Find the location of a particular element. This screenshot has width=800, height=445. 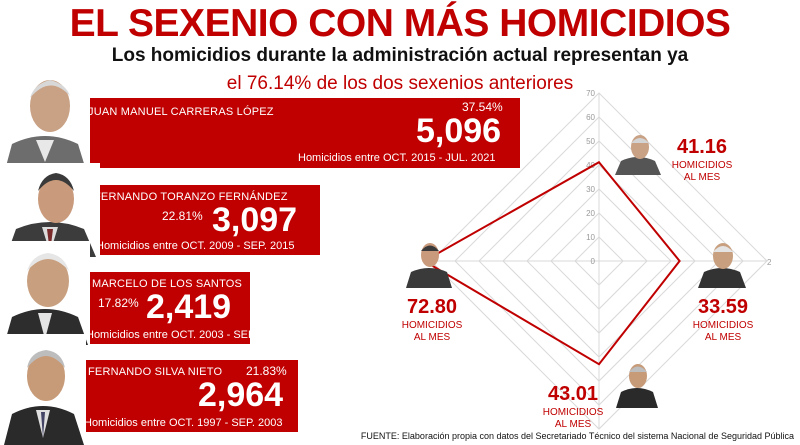

radar-tick-label: 40 is located at coordinates (590, 165).